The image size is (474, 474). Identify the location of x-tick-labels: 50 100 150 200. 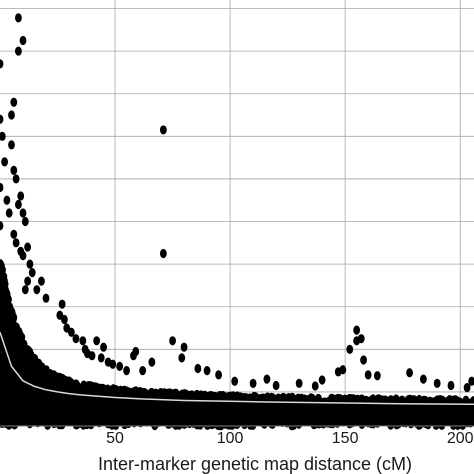
(289, 438).